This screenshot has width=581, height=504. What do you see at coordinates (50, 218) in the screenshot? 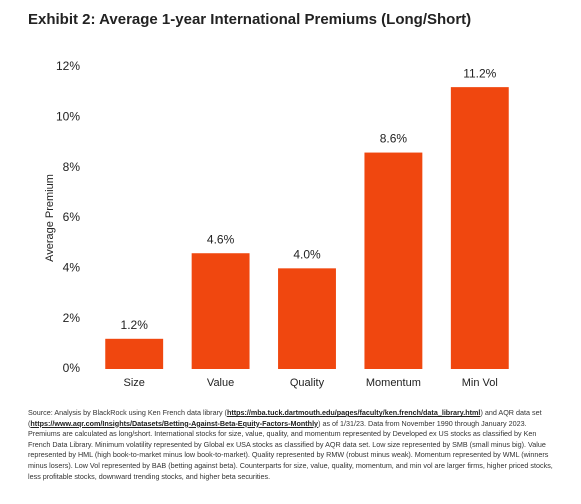
I see `y-axis-label: Average Premium` at bounding box center [50, 218].